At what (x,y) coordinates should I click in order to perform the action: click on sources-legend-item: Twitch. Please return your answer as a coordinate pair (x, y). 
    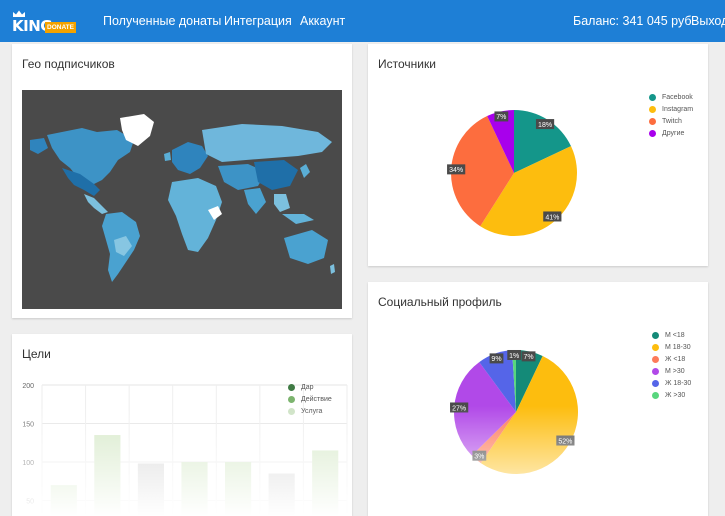
    Looking at the image, I should click on (671, 121).